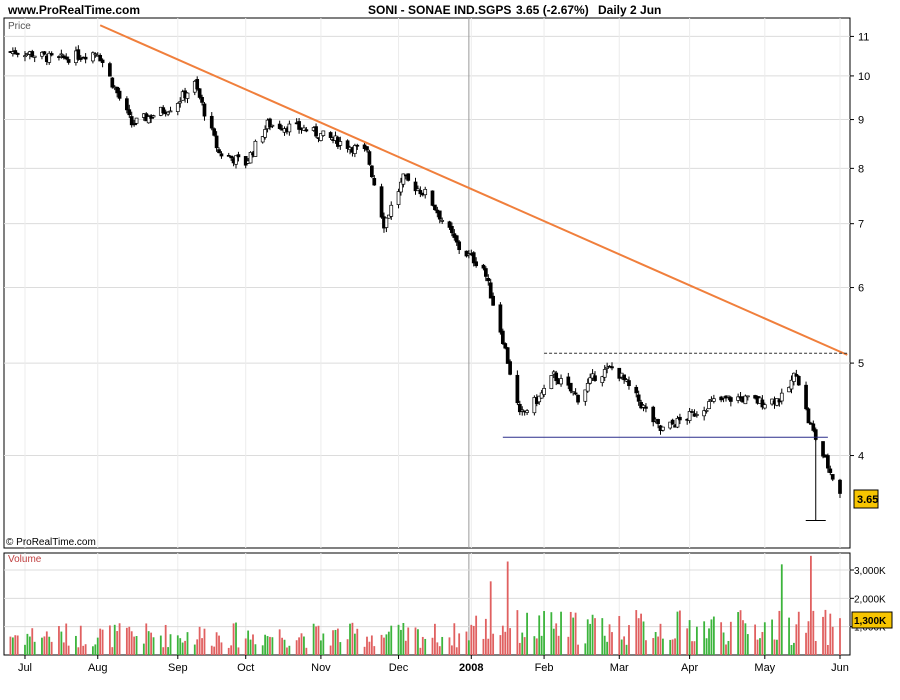 Image resolution: width=900 pixels, height=700 pixels. Describe the element at coordinates (864, 77) in the screenshot. I see `price-tick-label: 10` at that location.